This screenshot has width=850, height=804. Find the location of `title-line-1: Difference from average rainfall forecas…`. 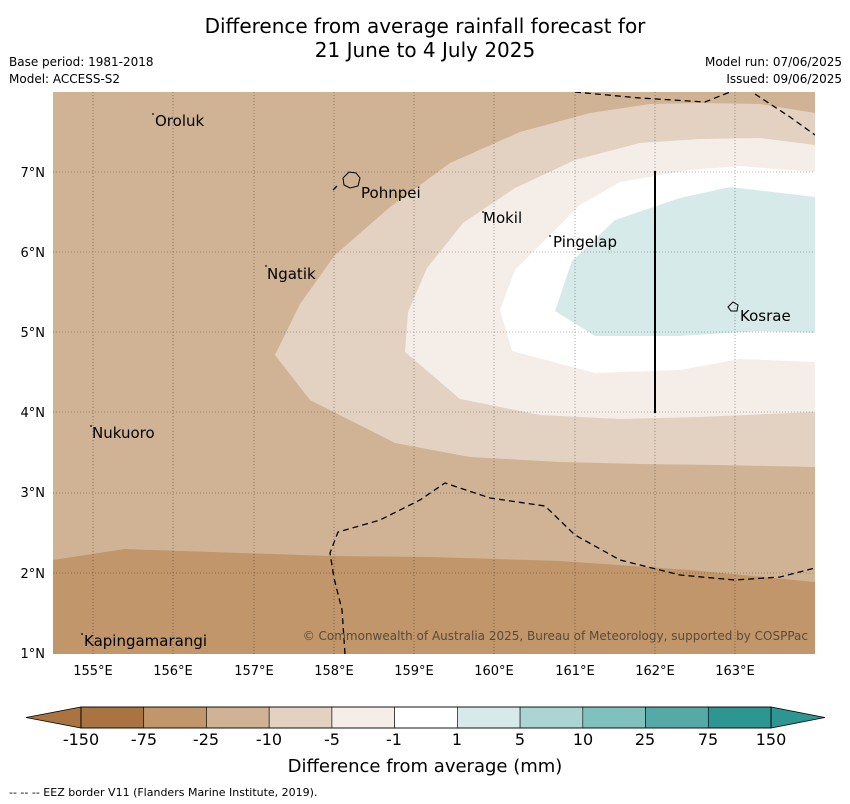

title-line-1: Difference from average rainfall forecas… is located at coordinates (425, 26).